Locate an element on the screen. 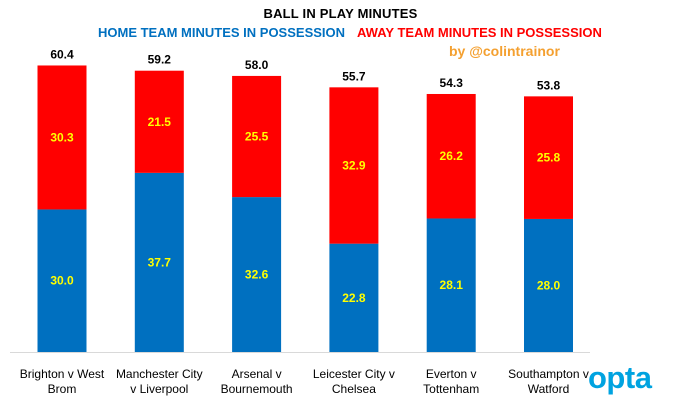  home-value-label: 28.0 is located at coordinates (549, 285).